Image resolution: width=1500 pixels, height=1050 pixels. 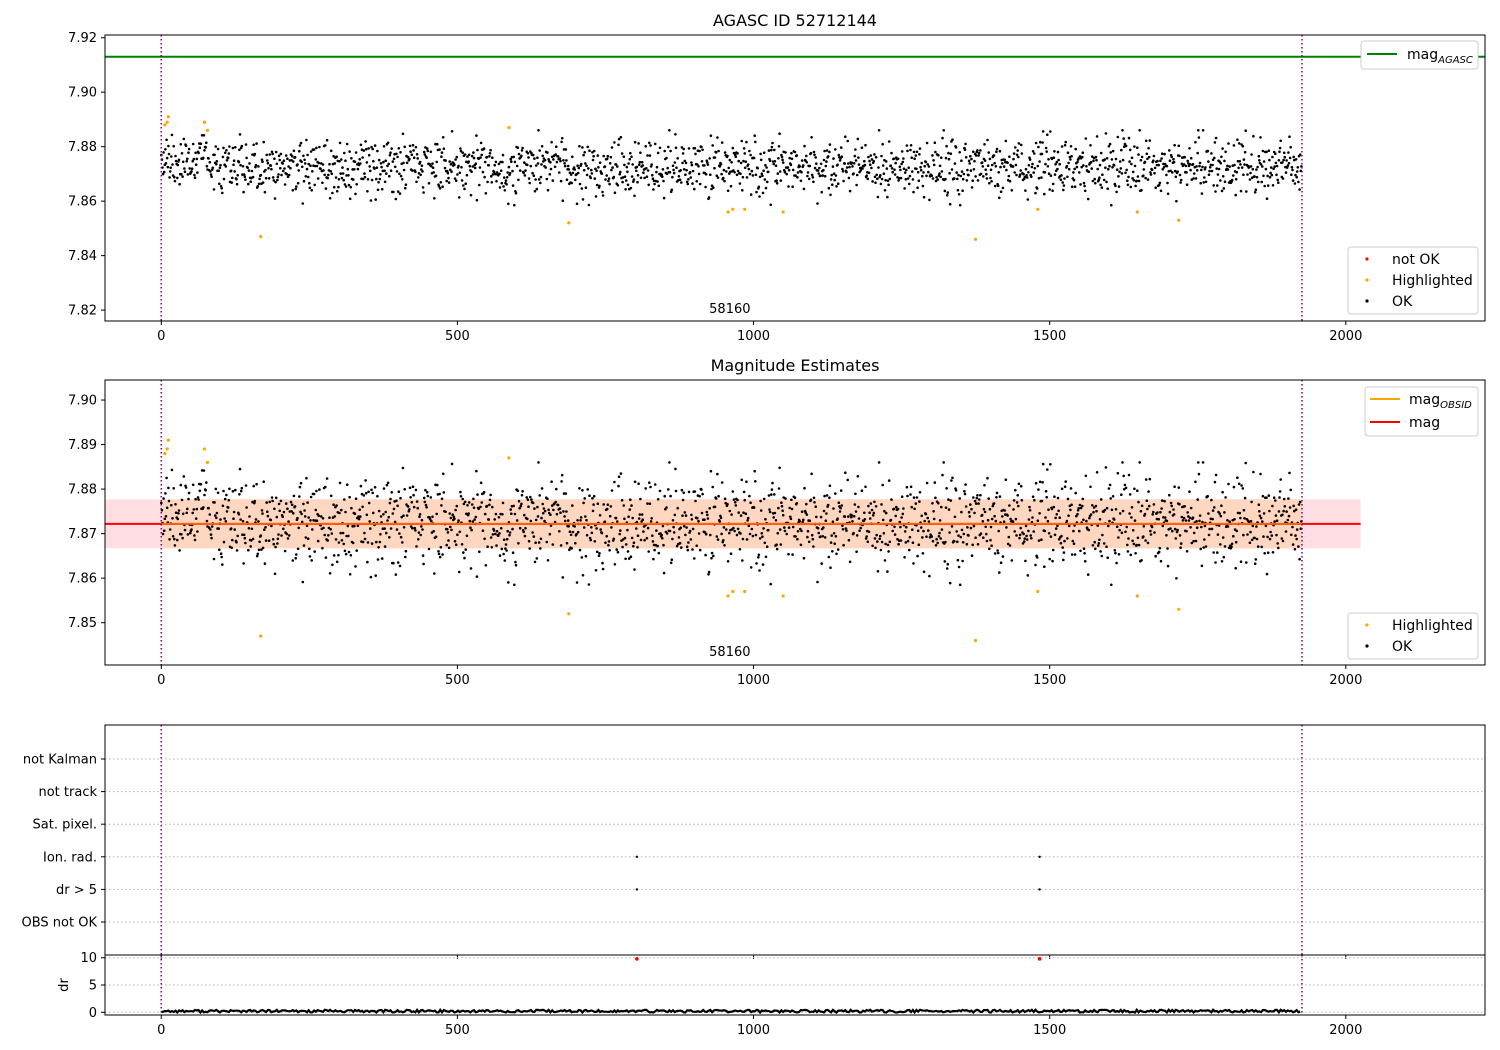 I want to click on obs-annotation: 58160, so click(x=729, y=309).